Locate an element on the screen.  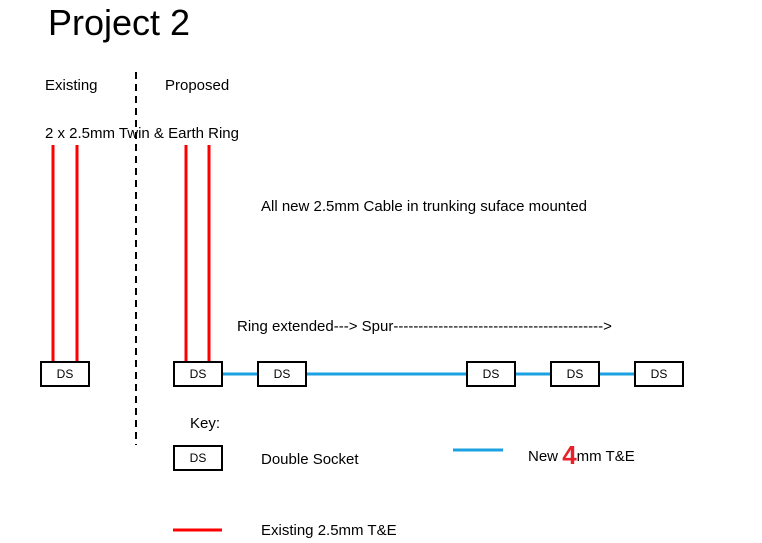
key-new-prefix: New is located at coordinates (543, 456).